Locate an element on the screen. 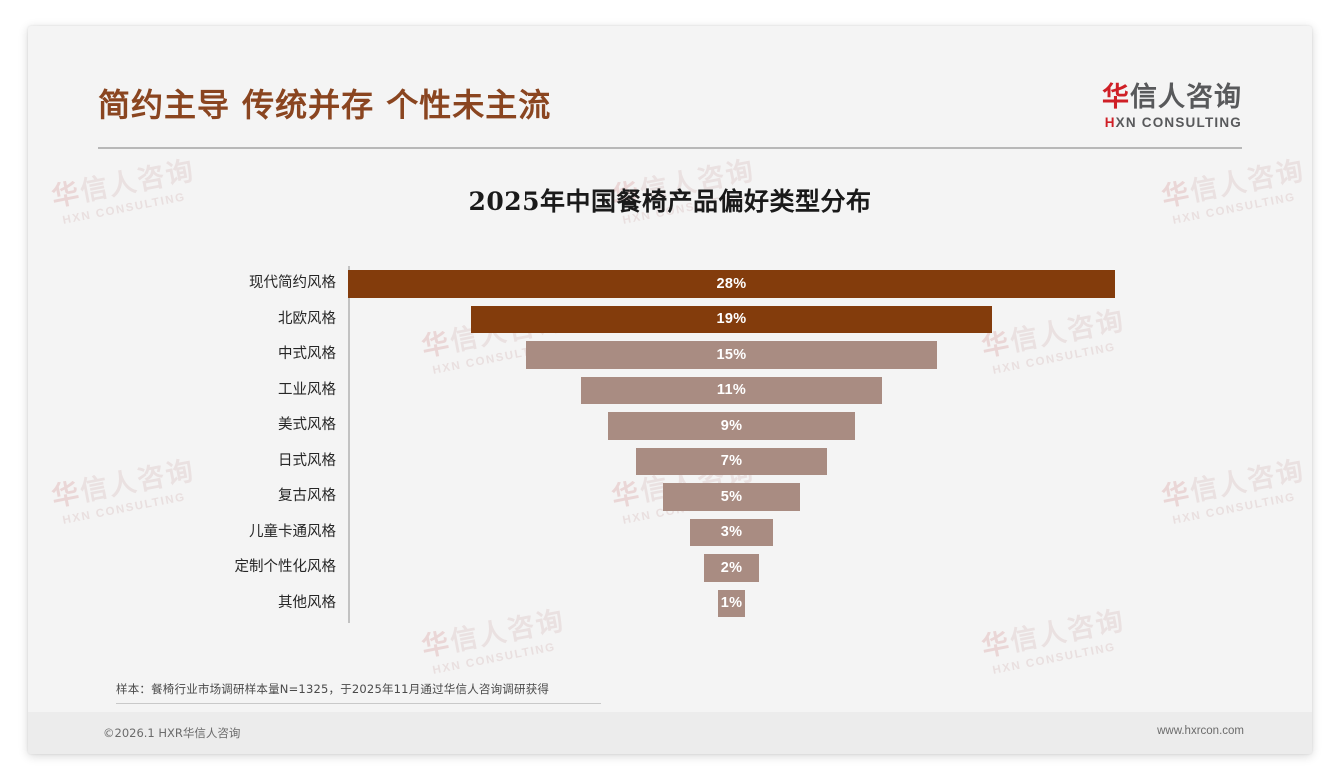  chart-bar-value-label: 9% is located at coordinates (731, 425).